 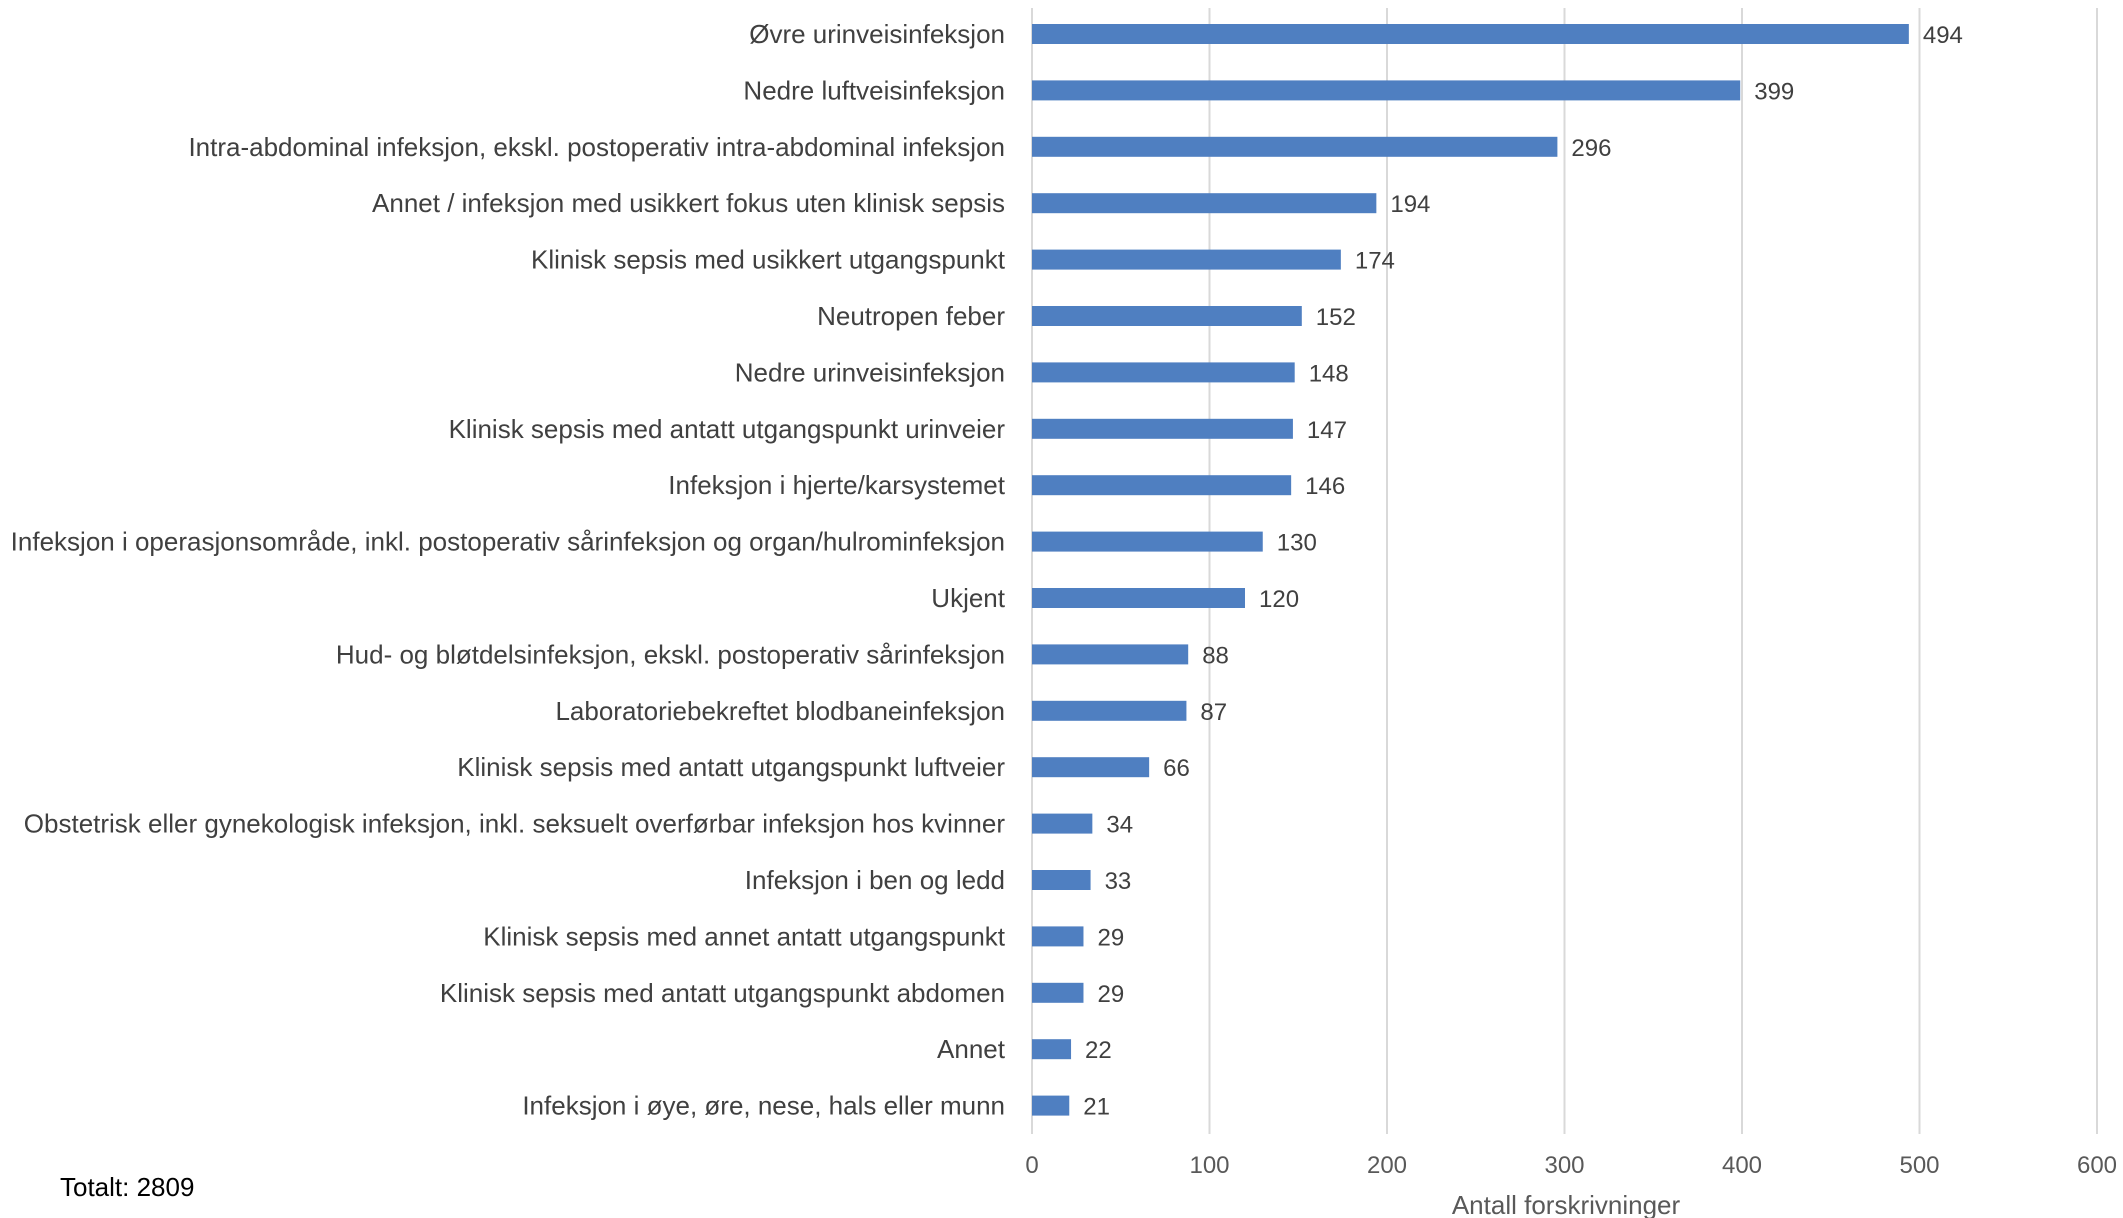 What do you see at coordinates (836, 485) in the screenshot?
I see `category-label: Infeksjon i hjerte/karsystemet` at bounding box center [836, 485].